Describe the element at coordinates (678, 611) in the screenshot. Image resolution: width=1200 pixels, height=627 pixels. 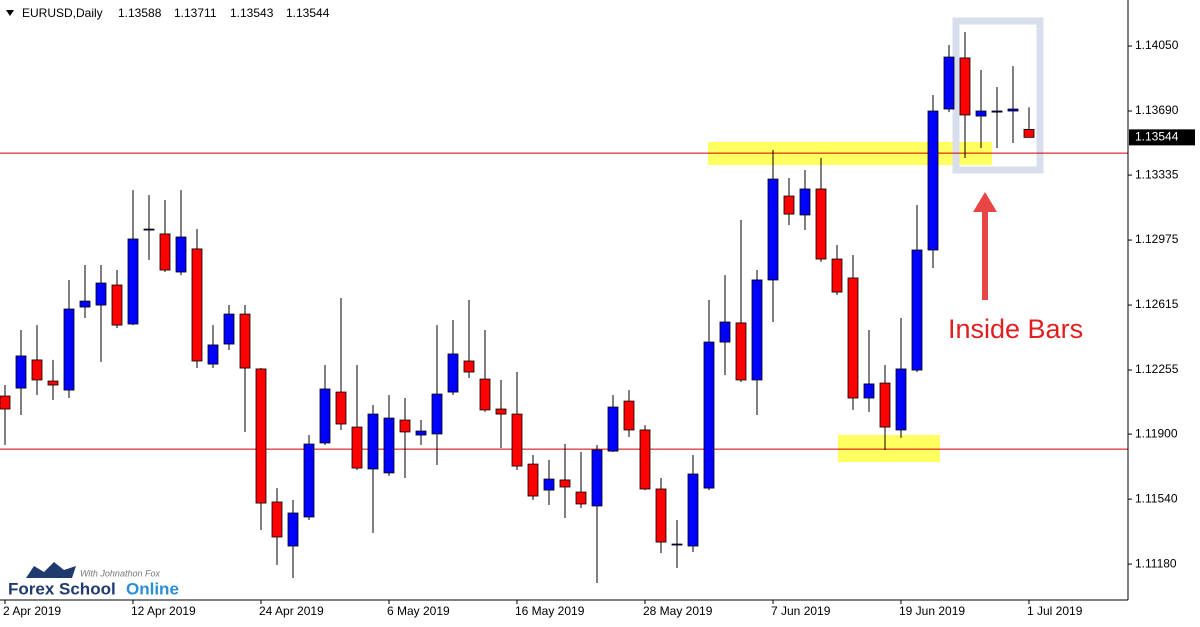
I see `x-tick-label: 28 May 2019` at that location.